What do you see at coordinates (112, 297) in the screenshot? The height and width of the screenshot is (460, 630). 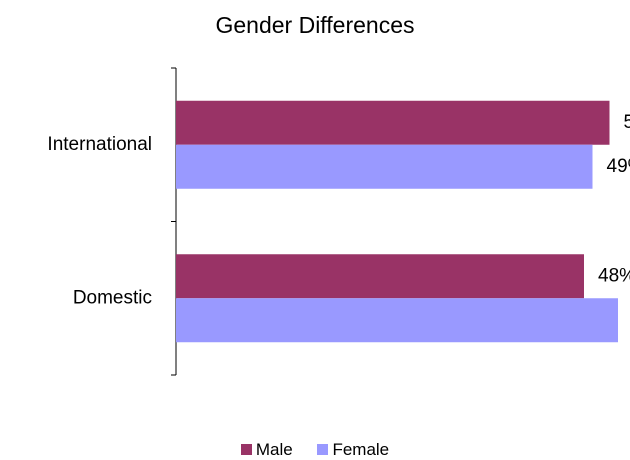 I see `category-label-domestic: Domestic` at bounding box center [112, 297].